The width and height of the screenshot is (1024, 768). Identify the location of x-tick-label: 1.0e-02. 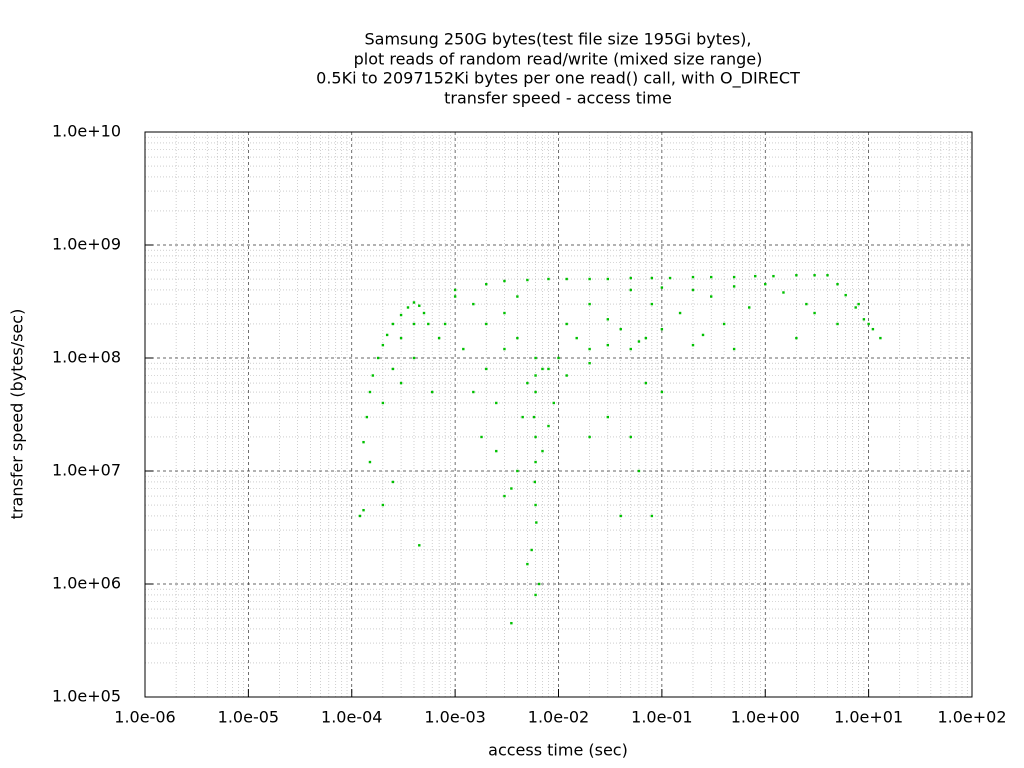
(558, 717).